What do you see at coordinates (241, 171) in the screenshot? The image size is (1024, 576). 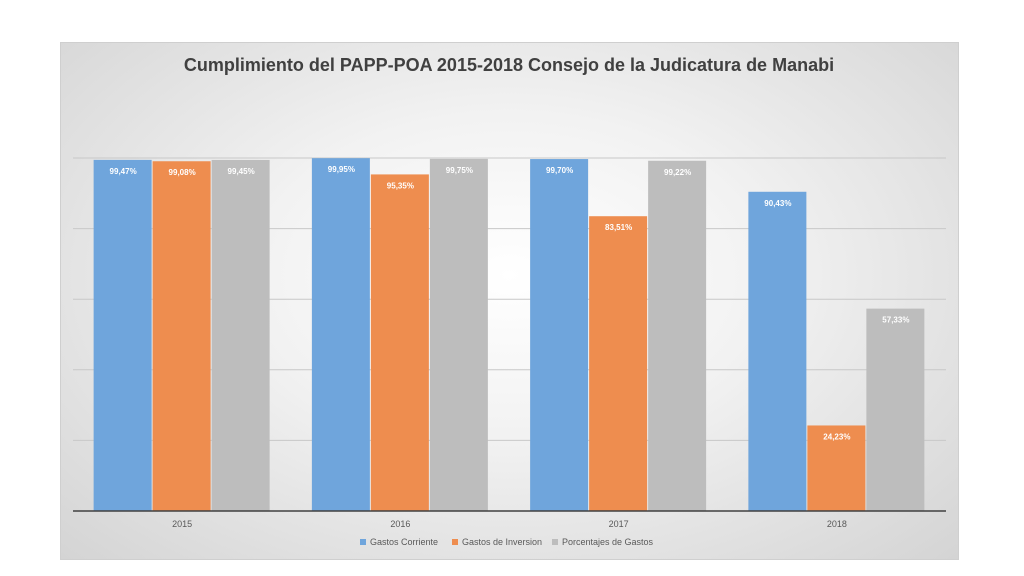 I see `data-label: 99,45%` at bounding box center [241, 171].